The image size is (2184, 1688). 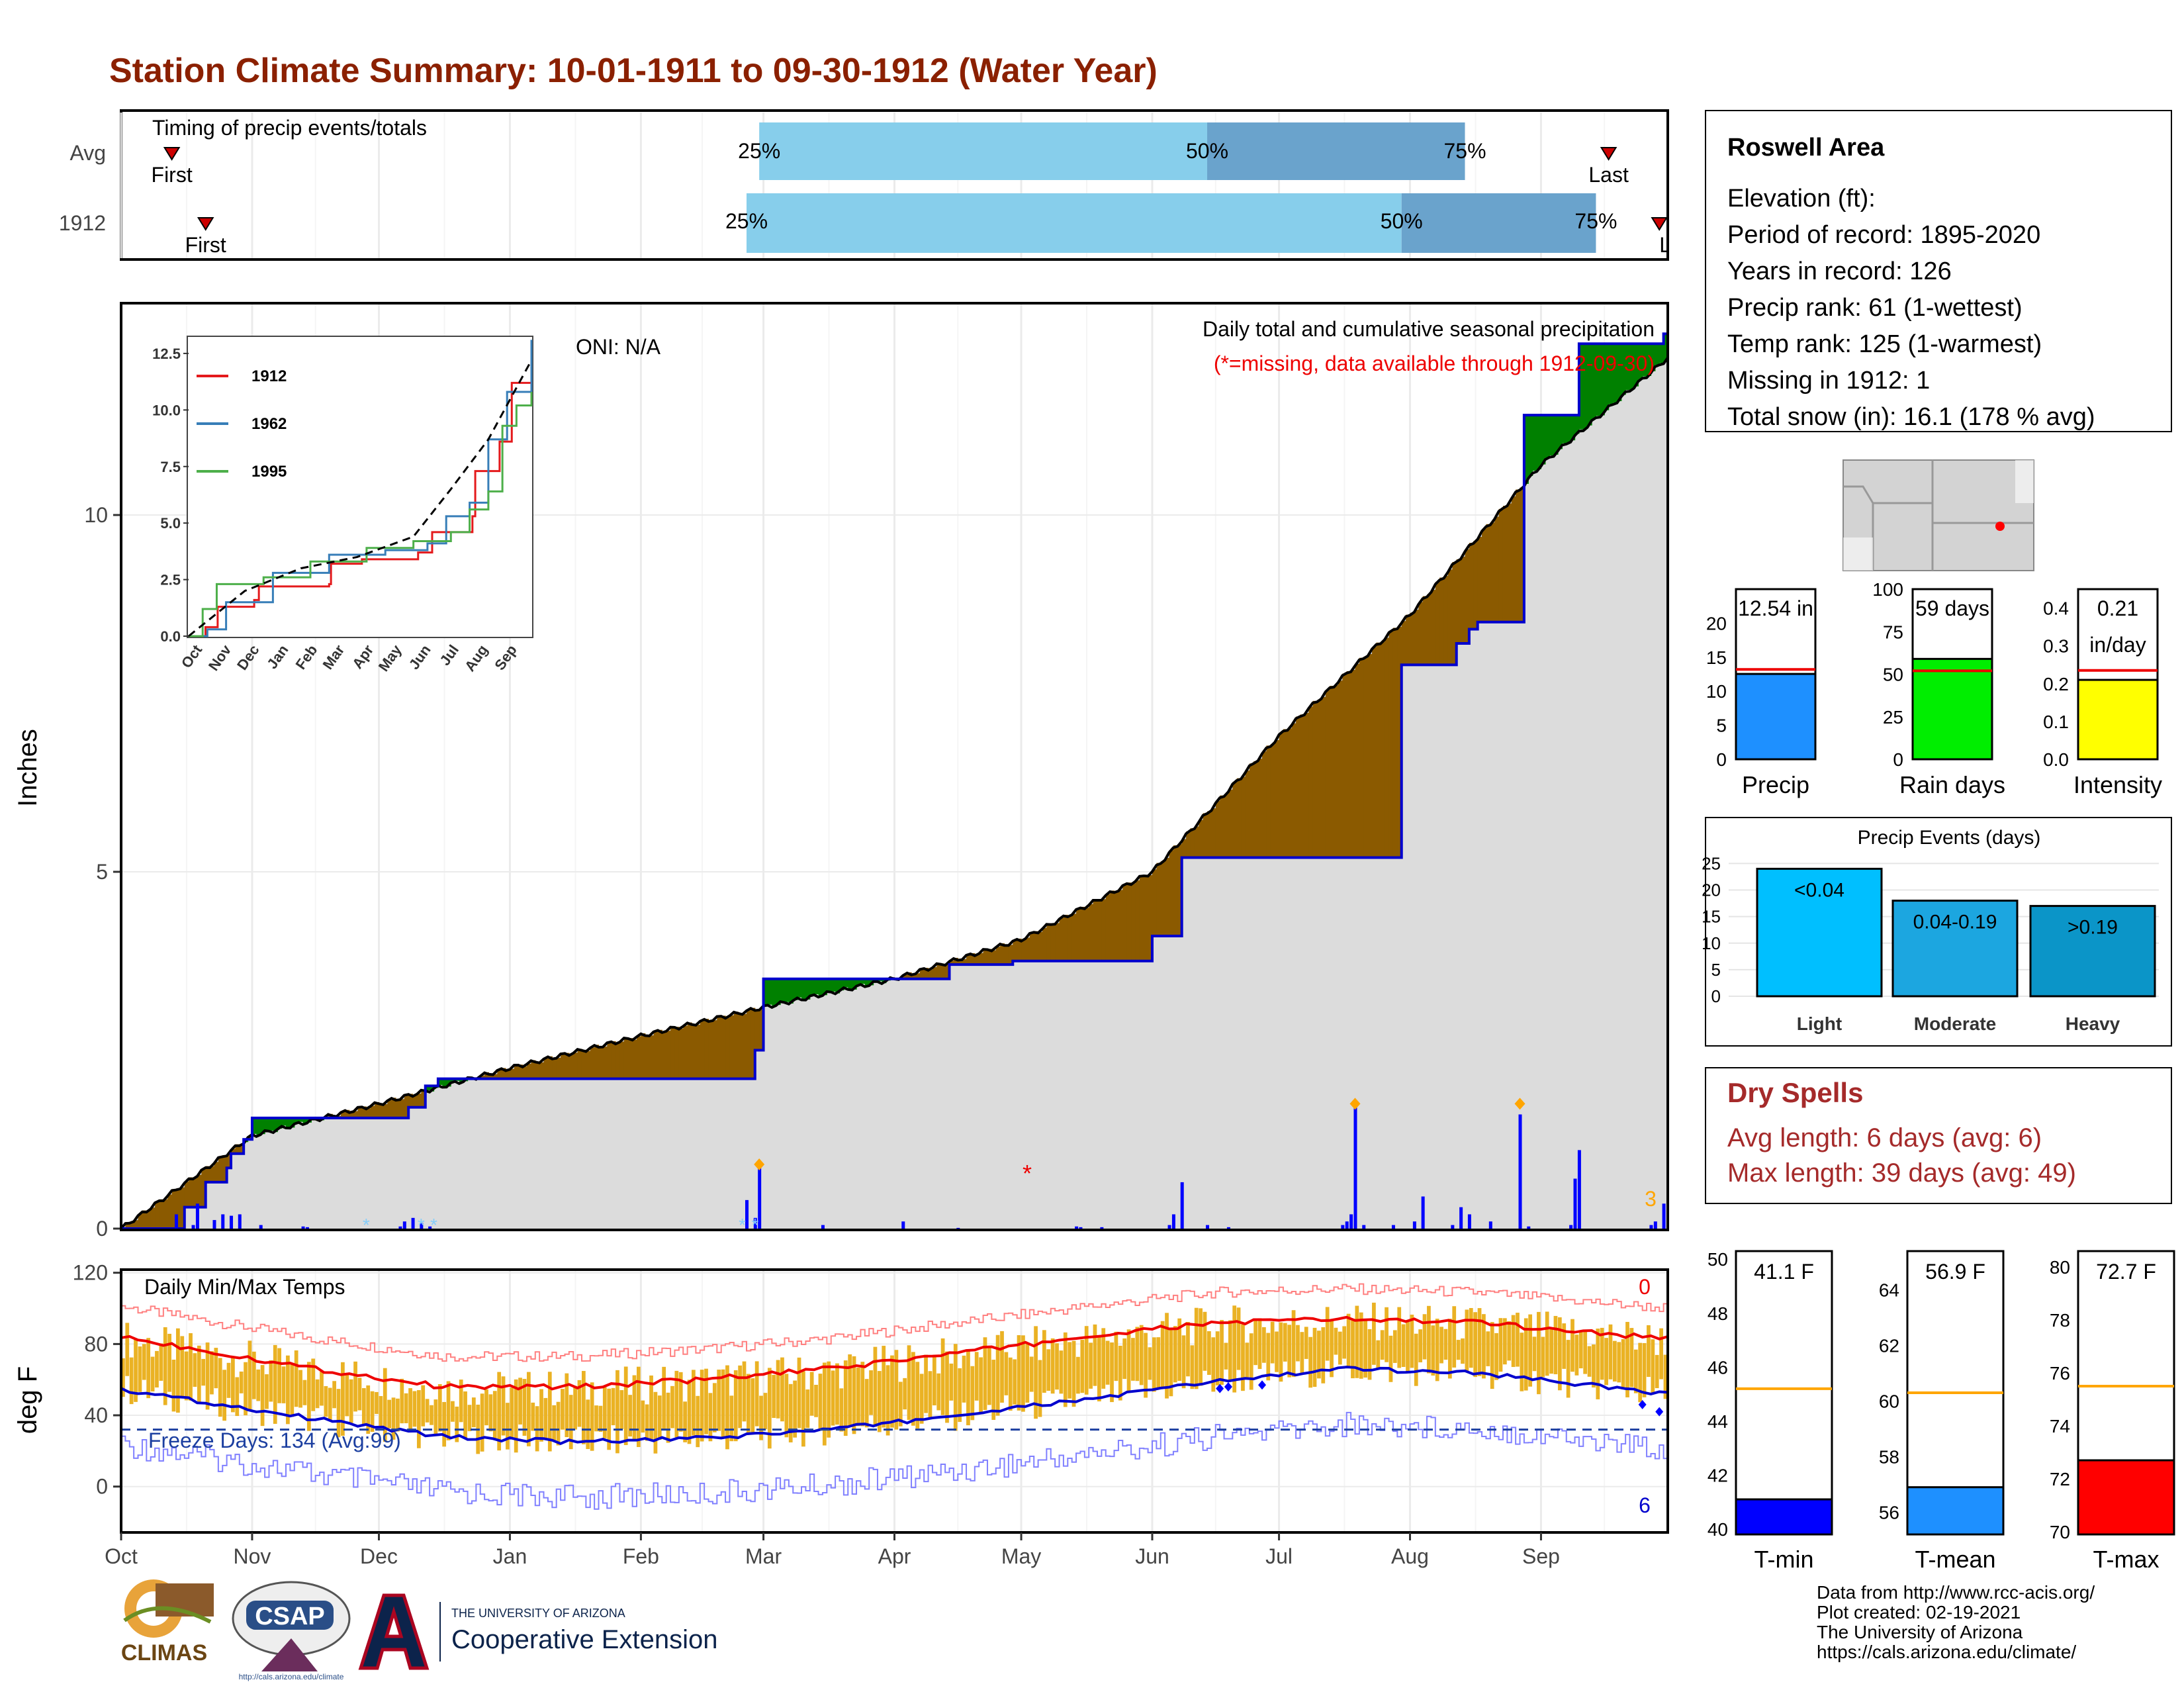 I want to click on missing-marker: *, so click(x=1027, y=1173).